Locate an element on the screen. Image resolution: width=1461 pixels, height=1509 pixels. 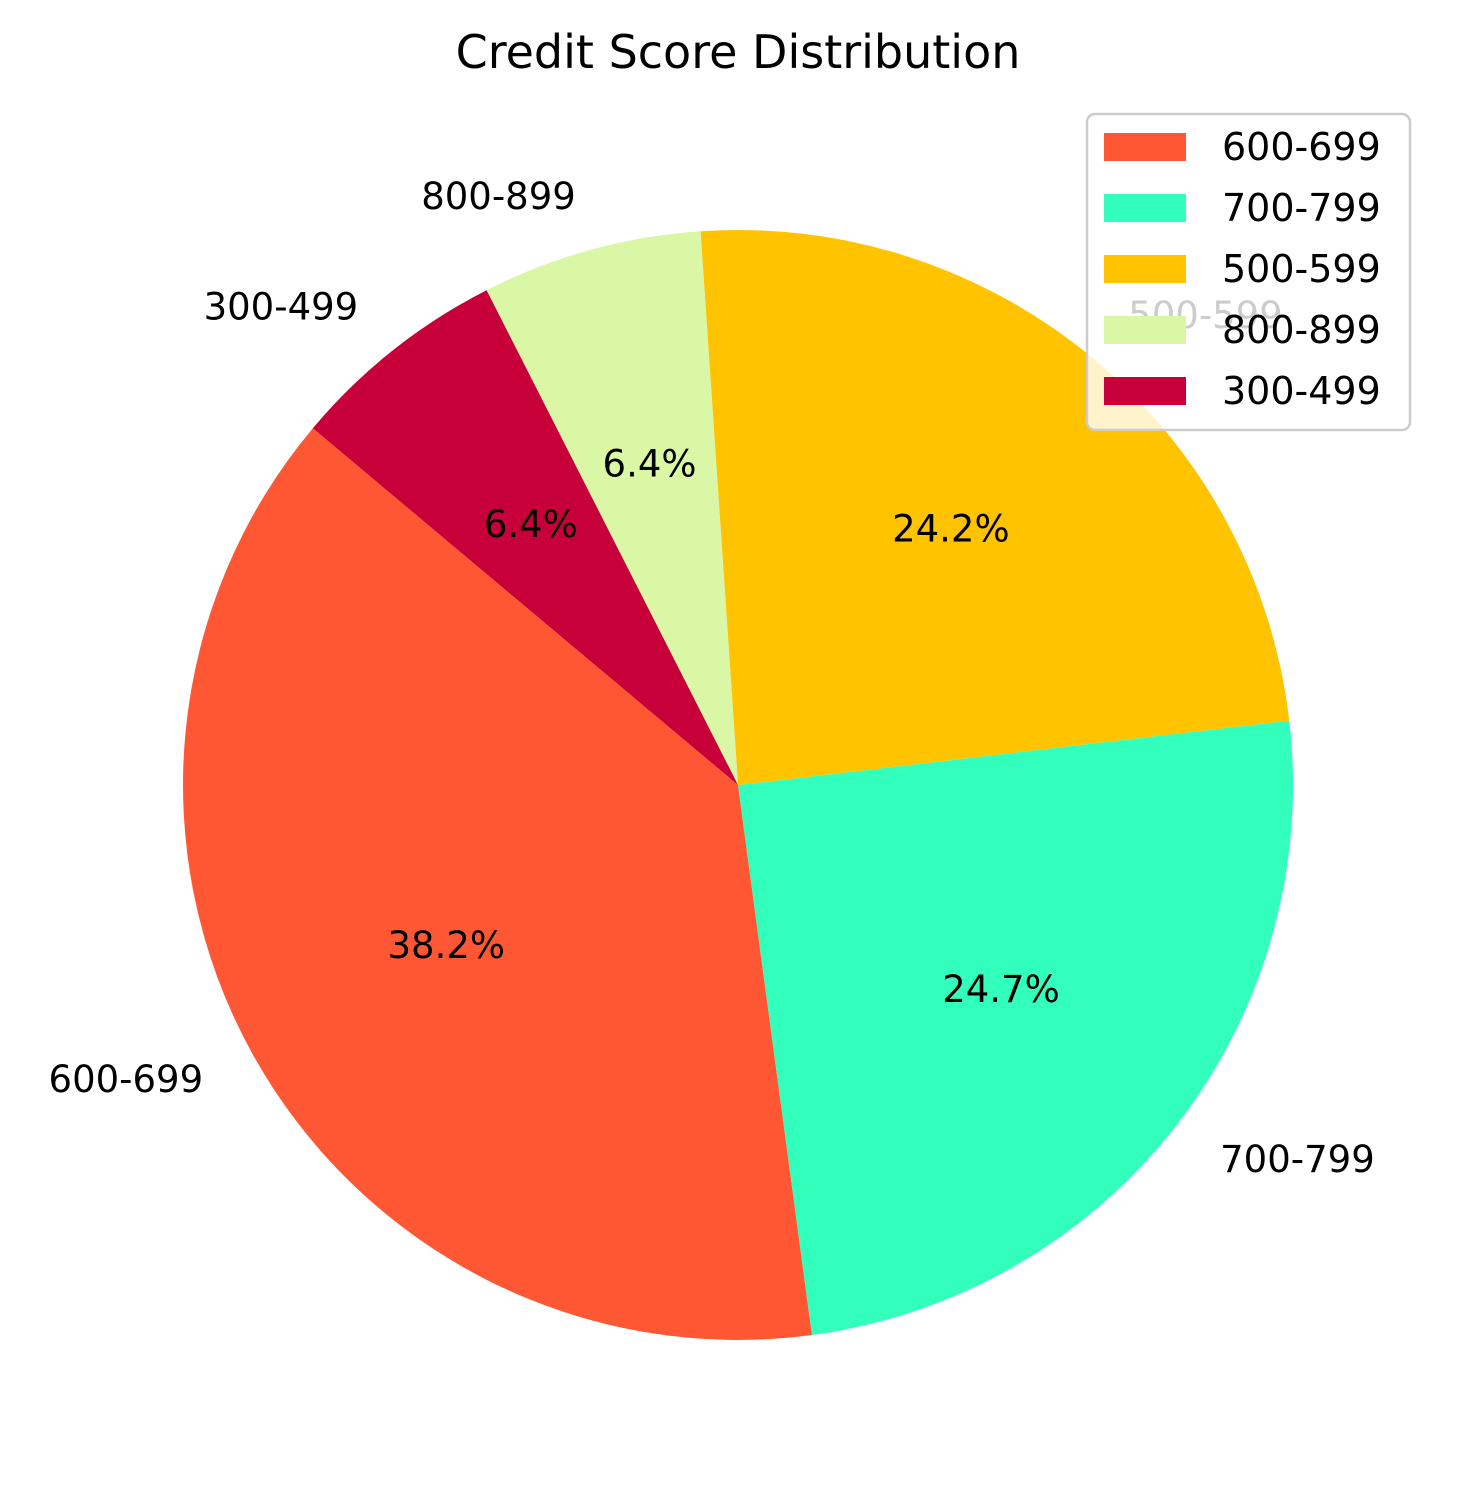
legend-label-700-799: 700-799 is located at coordinates (1301, 208).